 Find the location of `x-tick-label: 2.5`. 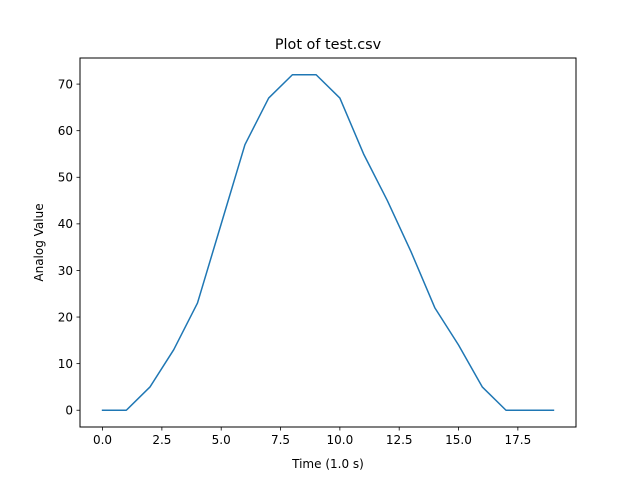

x-tick-label: 2.5 is located at coordinates (161, 440).